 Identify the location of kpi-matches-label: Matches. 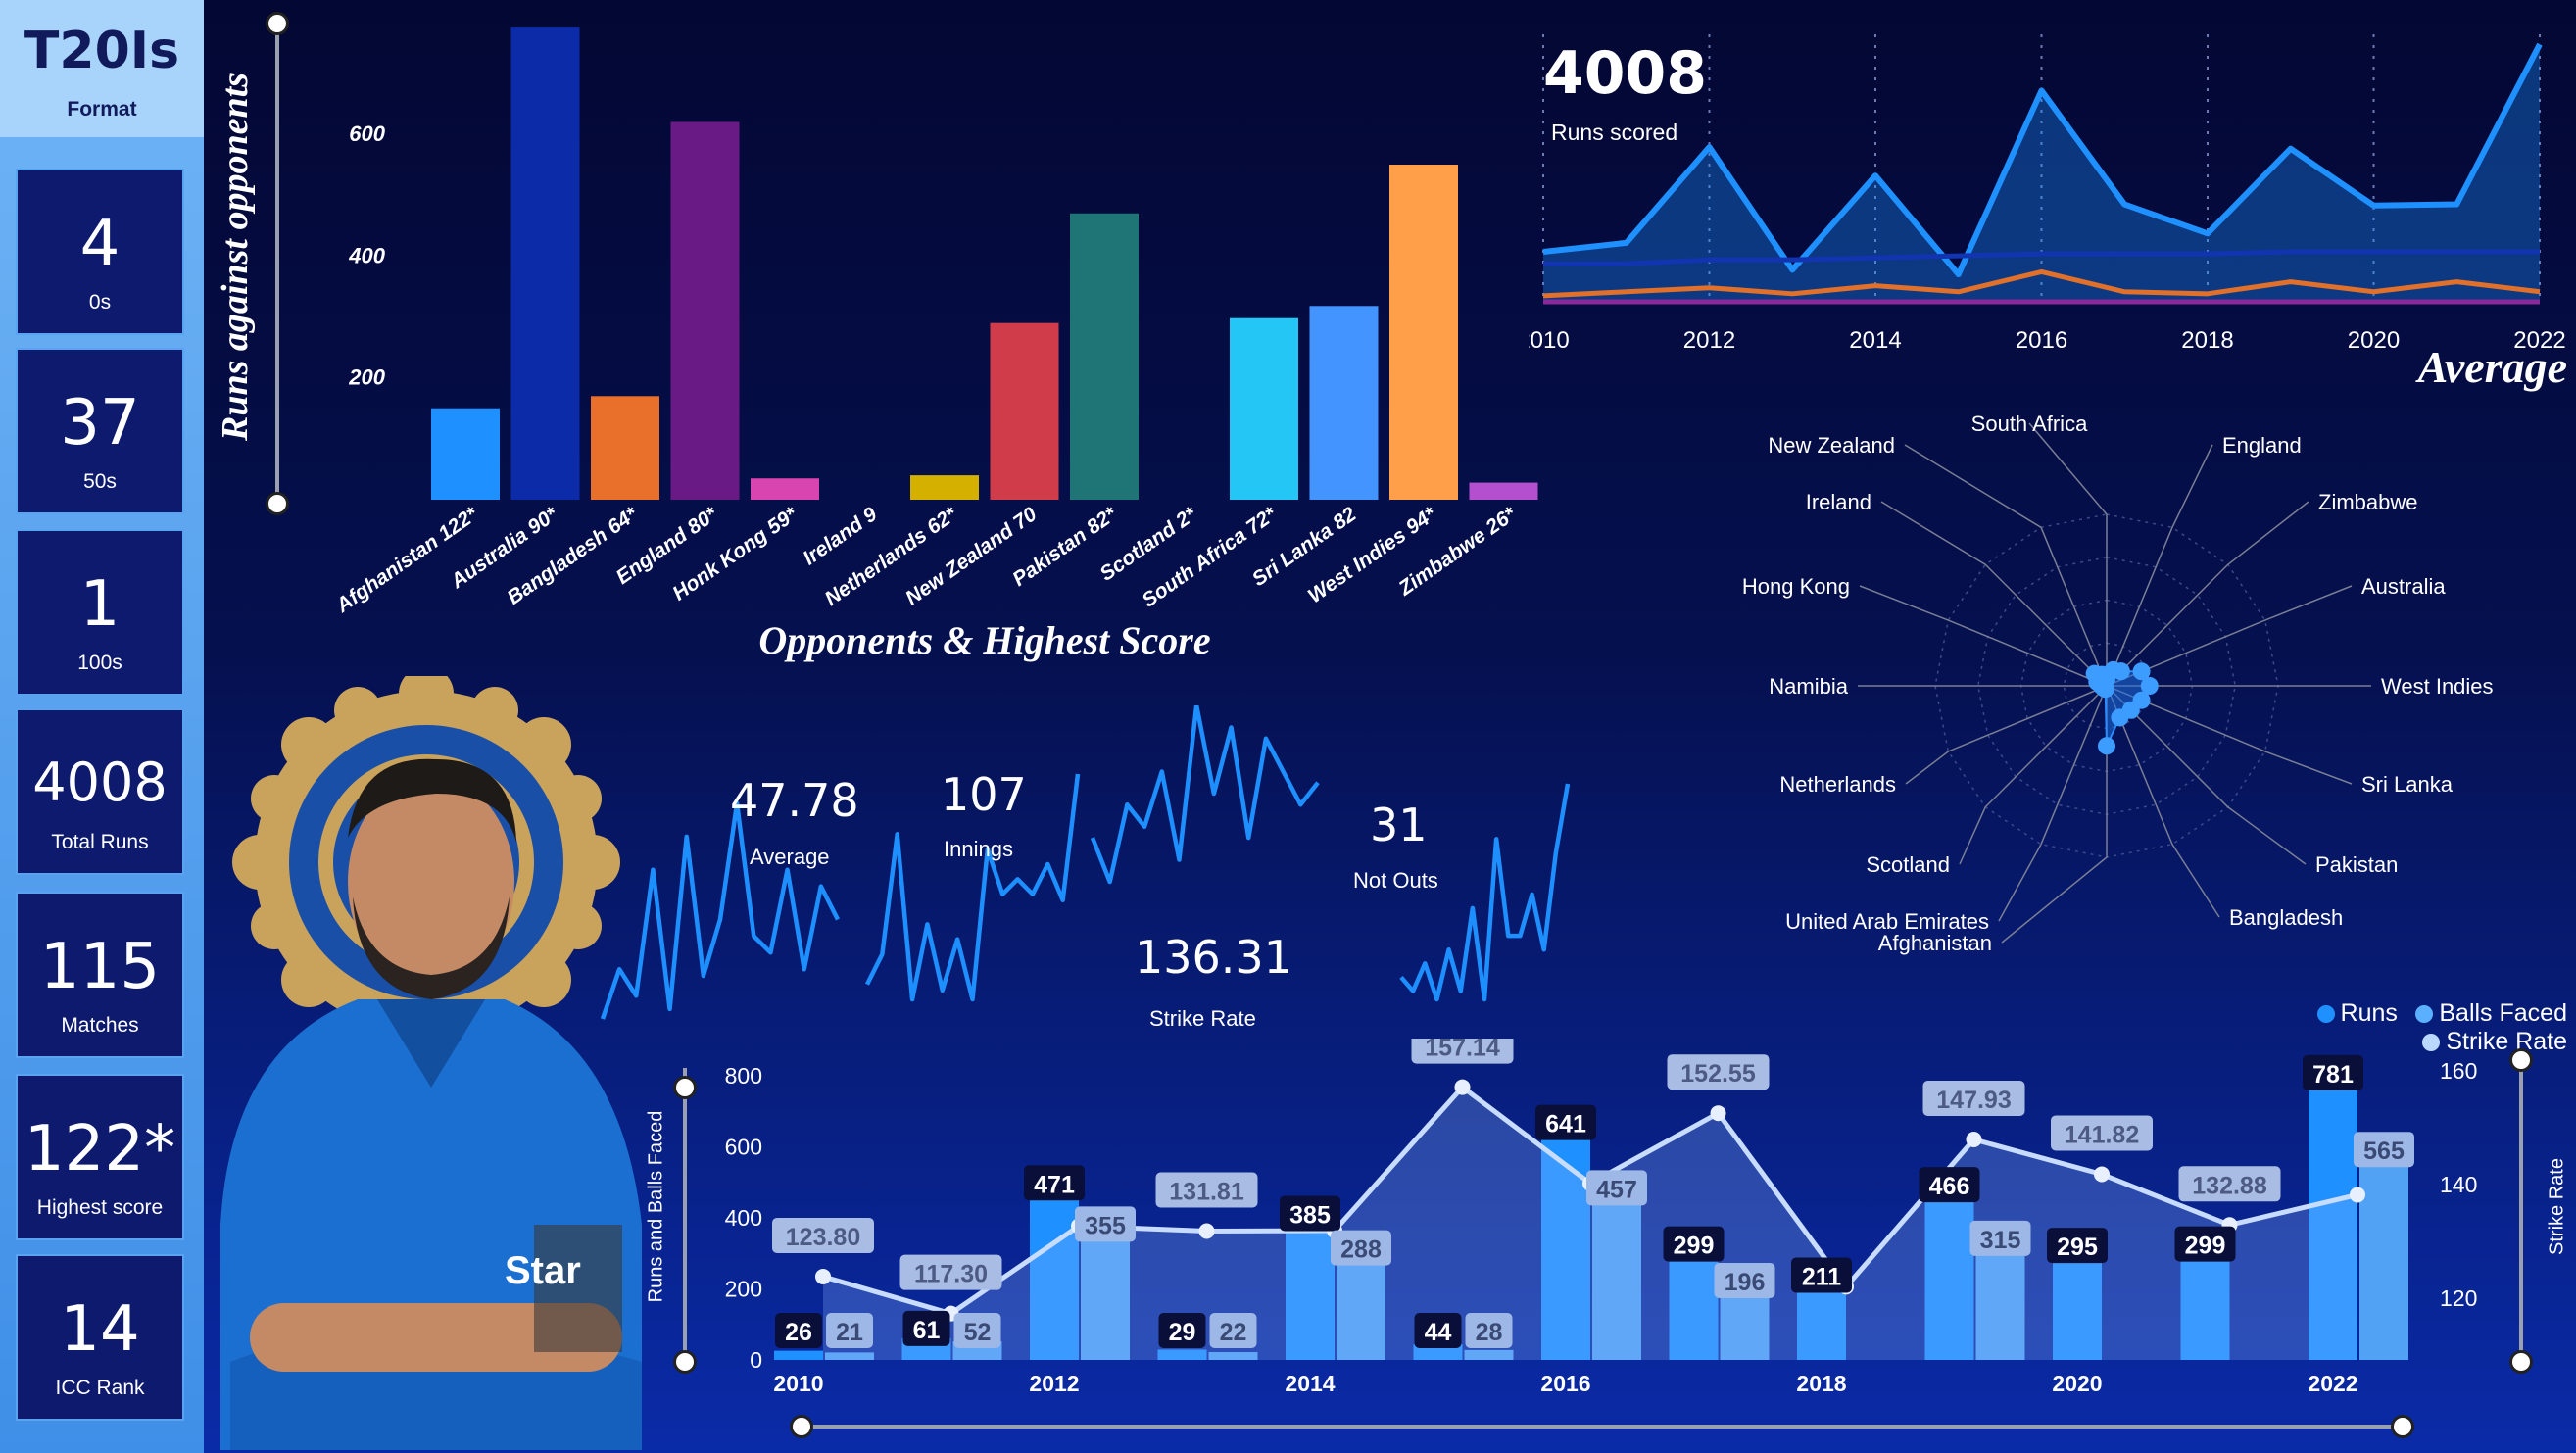
(100, 1025).